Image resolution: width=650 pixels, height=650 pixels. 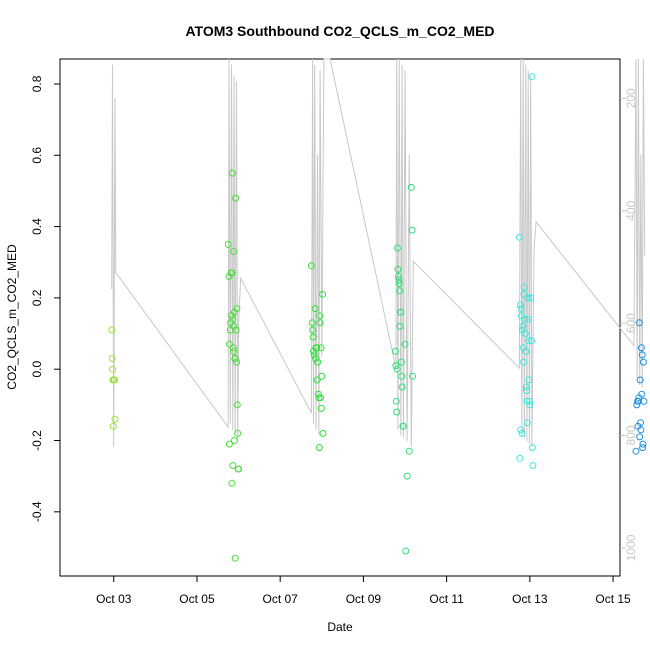 I want to click on y2-tick-label: 600, so click(x=631, y=323).